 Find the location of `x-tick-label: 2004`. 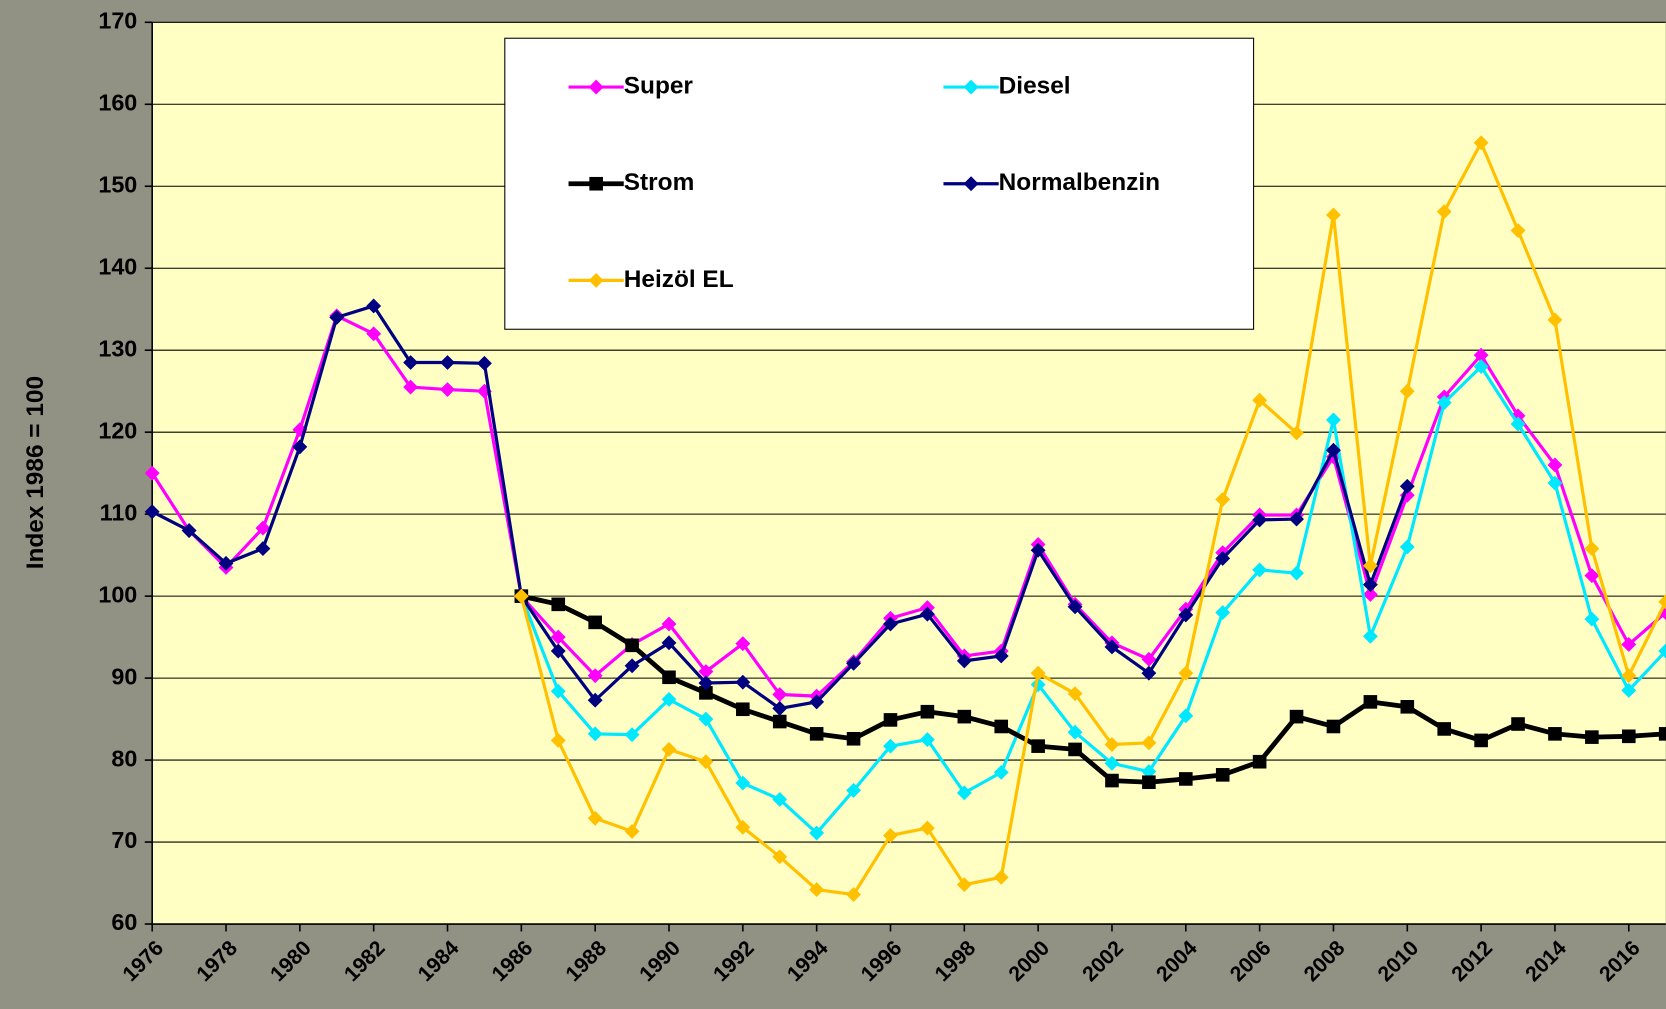

x-tick-label: 2004 is located at coordinates (1176, 961).